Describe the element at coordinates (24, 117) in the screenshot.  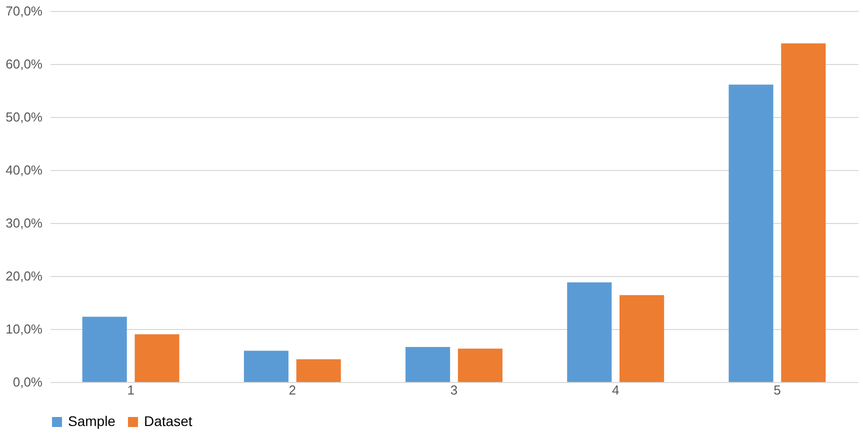
I see `y-tick-label: 50,0%` at that location.